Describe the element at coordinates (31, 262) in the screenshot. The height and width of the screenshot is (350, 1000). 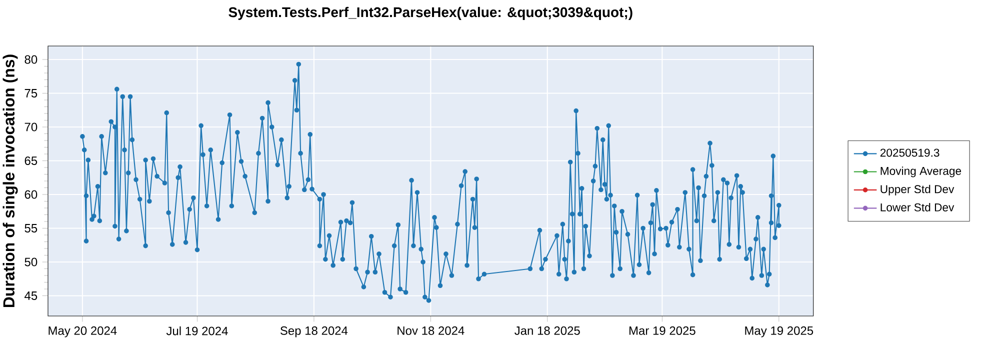
I see `y-tick-label: 50` at that location.